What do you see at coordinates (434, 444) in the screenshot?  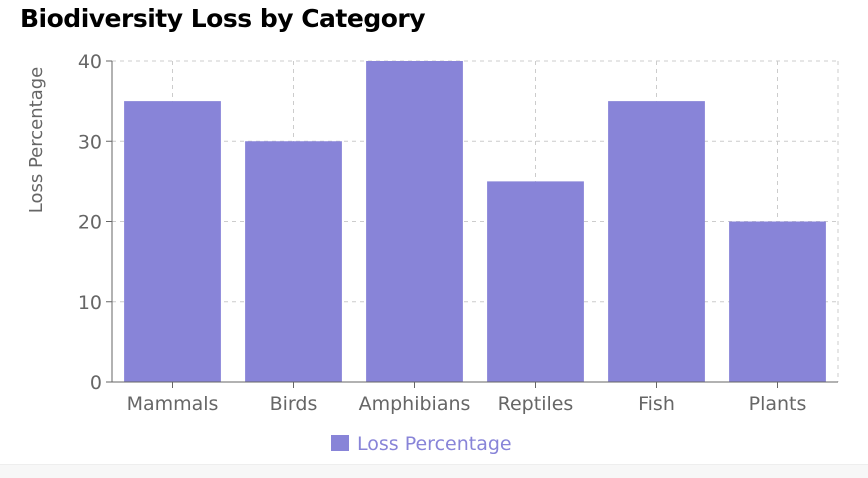 I see `legend-label: Loss Percentage` at bounding box center [434, 444].